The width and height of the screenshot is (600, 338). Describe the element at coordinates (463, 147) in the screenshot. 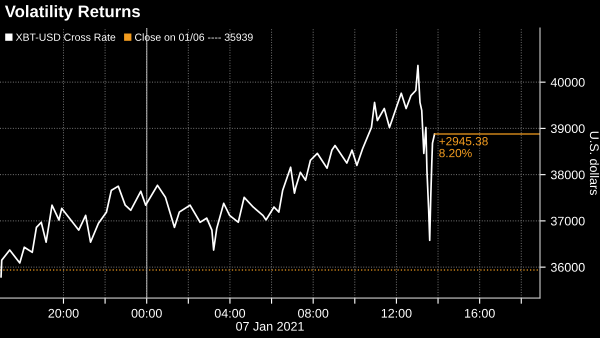

I see `annotation: +2945.38 8.20%` at that location.